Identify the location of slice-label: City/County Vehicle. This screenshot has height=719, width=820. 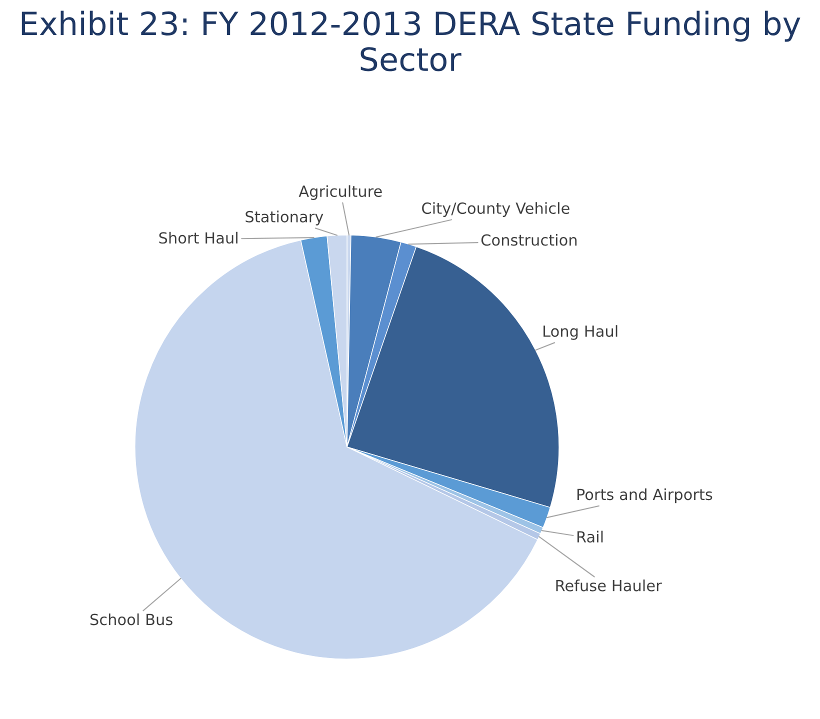
(496, 209).